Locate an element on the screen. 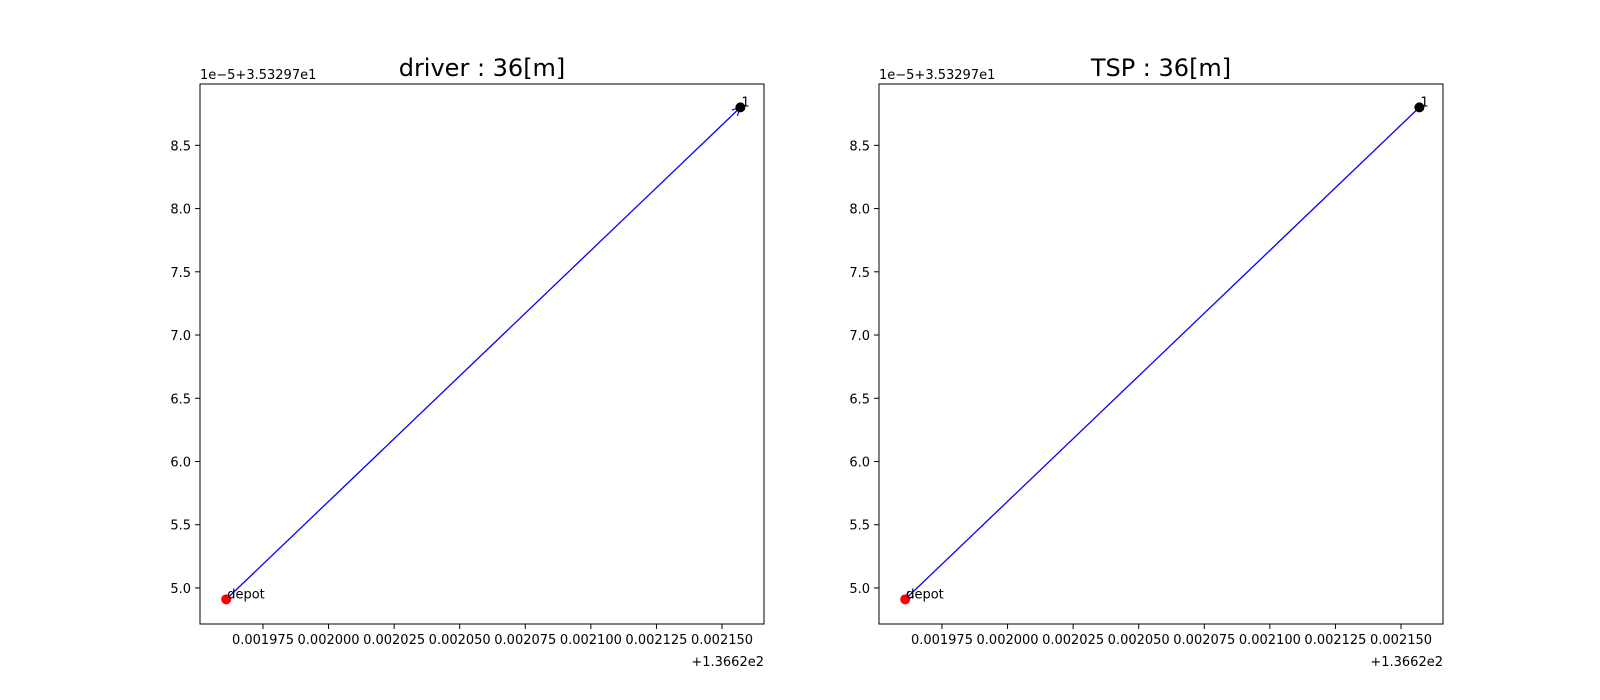 This screenshot has width=1600, height=700. chart-title: driver : 36[m] is located at coordinates (482, 68).